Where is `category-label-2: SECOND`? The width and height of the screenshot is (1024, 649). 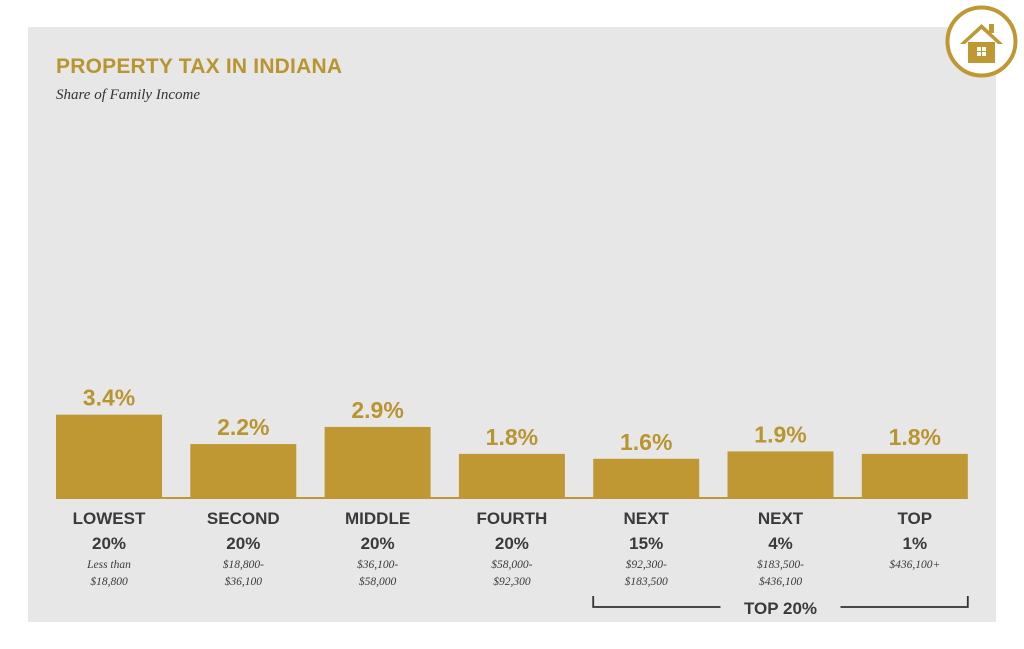 category-label-2: SECOND is located at coordinates (243, 518).